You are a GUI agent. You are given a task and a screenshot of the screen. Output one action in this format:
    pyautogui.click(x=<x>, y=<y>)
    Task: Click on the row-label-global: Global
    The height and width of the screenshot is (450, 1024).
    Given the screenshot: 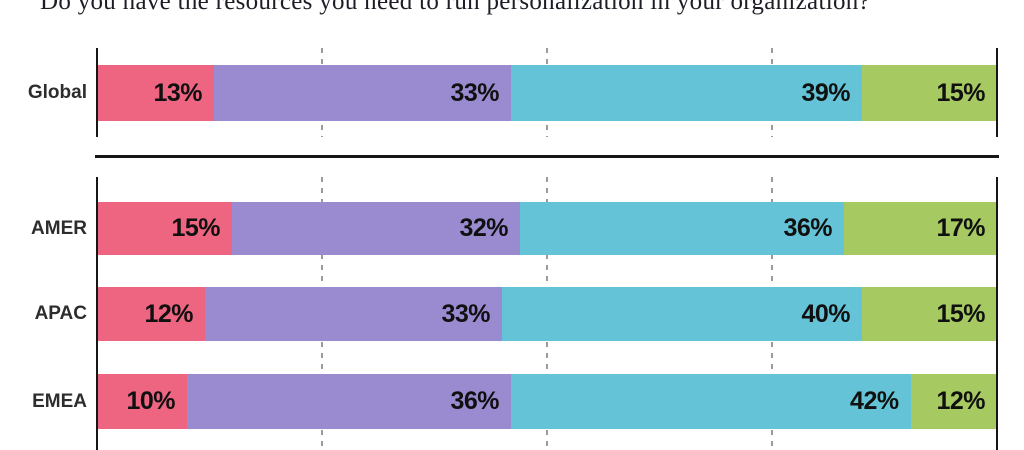 What is the action you would take?
    pyautogui.click(x=57, y=92)
    